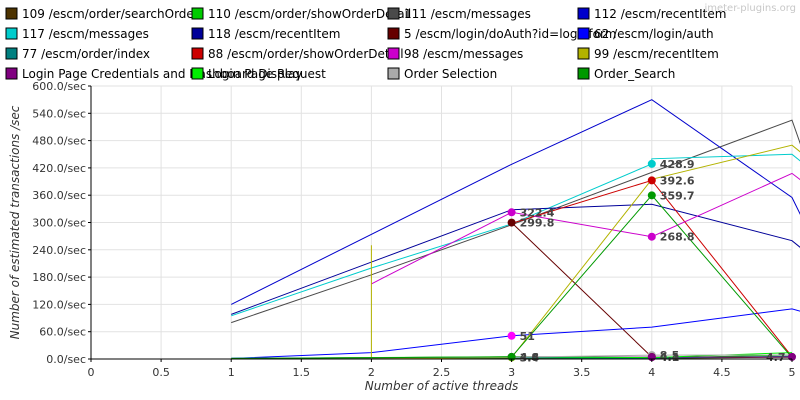  Describe the element at coordinates (776, 357) in the screenshot. I see `data-point-label: 4.7` at that location.